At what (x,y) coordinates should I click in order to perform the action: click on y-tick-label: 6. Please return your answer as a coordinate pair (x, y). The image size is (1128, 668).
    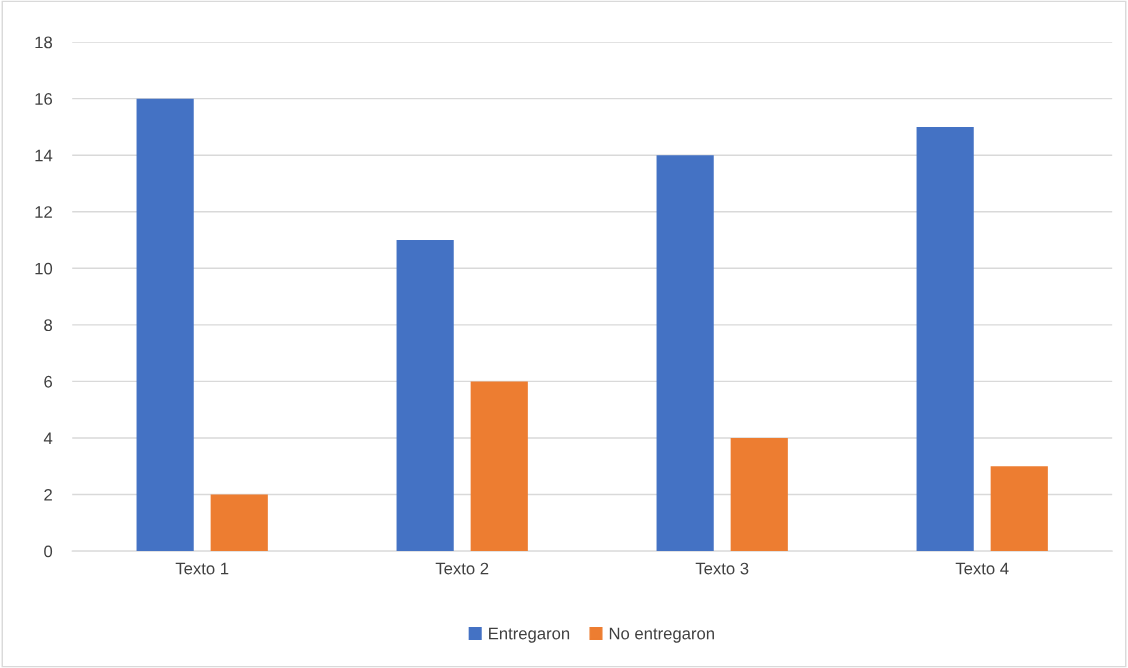
    Looking at the image, I should click on (48, 381).